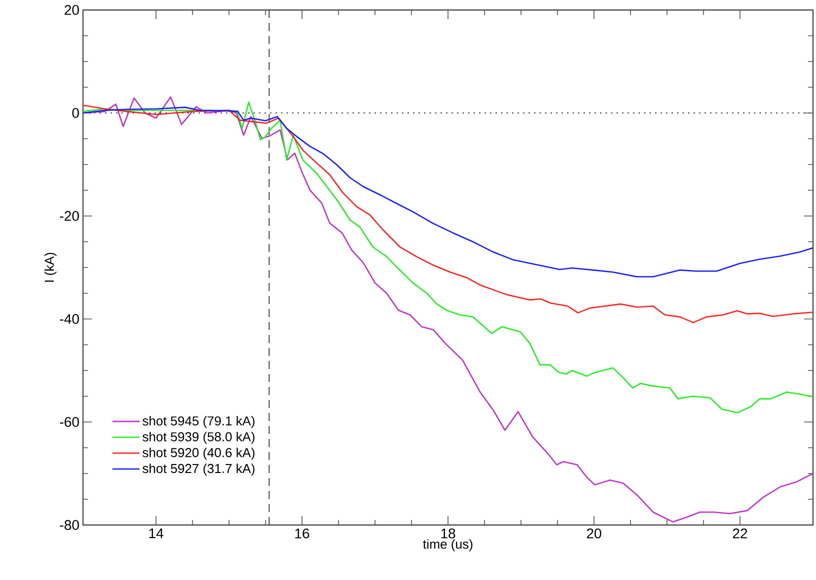 The height and width of the screenshot is (580, 816). Describe the element at coordinates (198, 454) in the screenshot. I see `legend-label: shot 5920 (40.6 kA)` at that location.